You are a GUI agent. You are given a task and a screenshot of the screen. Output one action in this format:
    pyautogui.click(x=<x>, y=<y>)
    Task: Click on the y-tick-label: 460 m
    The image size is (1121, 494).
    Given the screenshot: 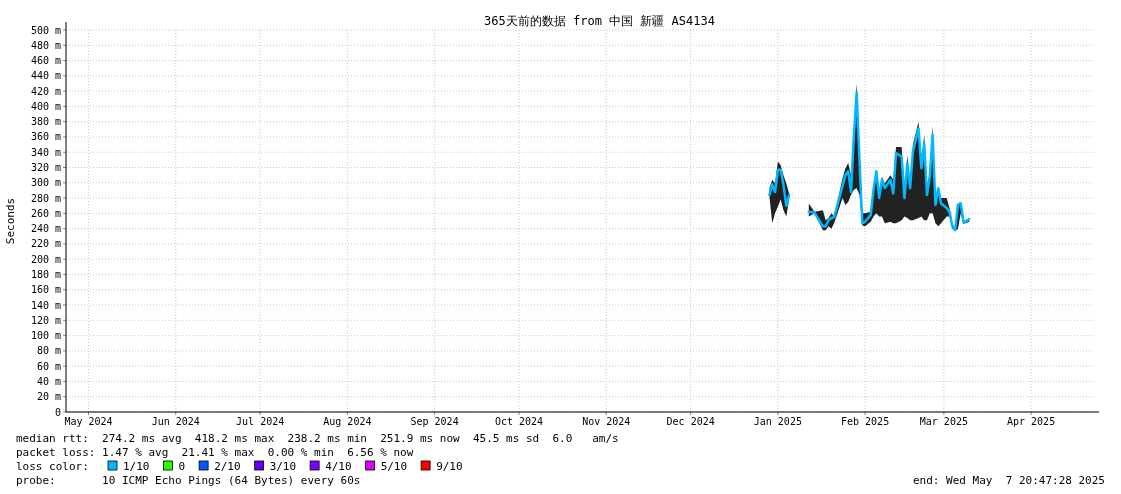 What is the action you would take?
    pyautogui.click(x=45, y=61)
    